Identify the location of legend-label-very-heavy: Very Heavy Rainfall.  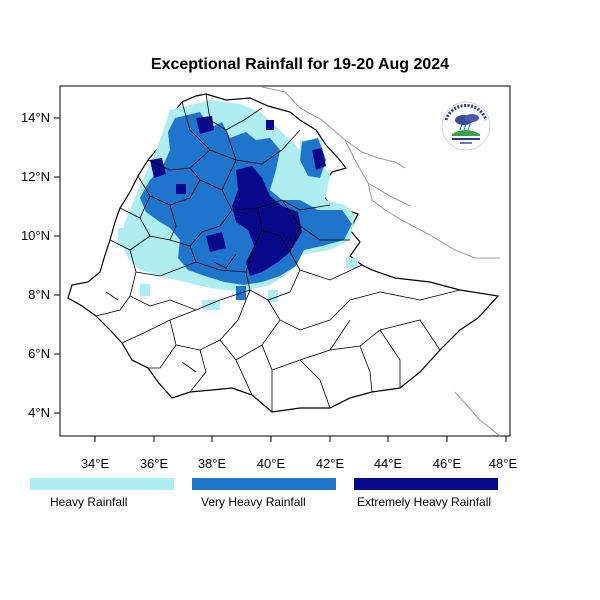
(253, 502).